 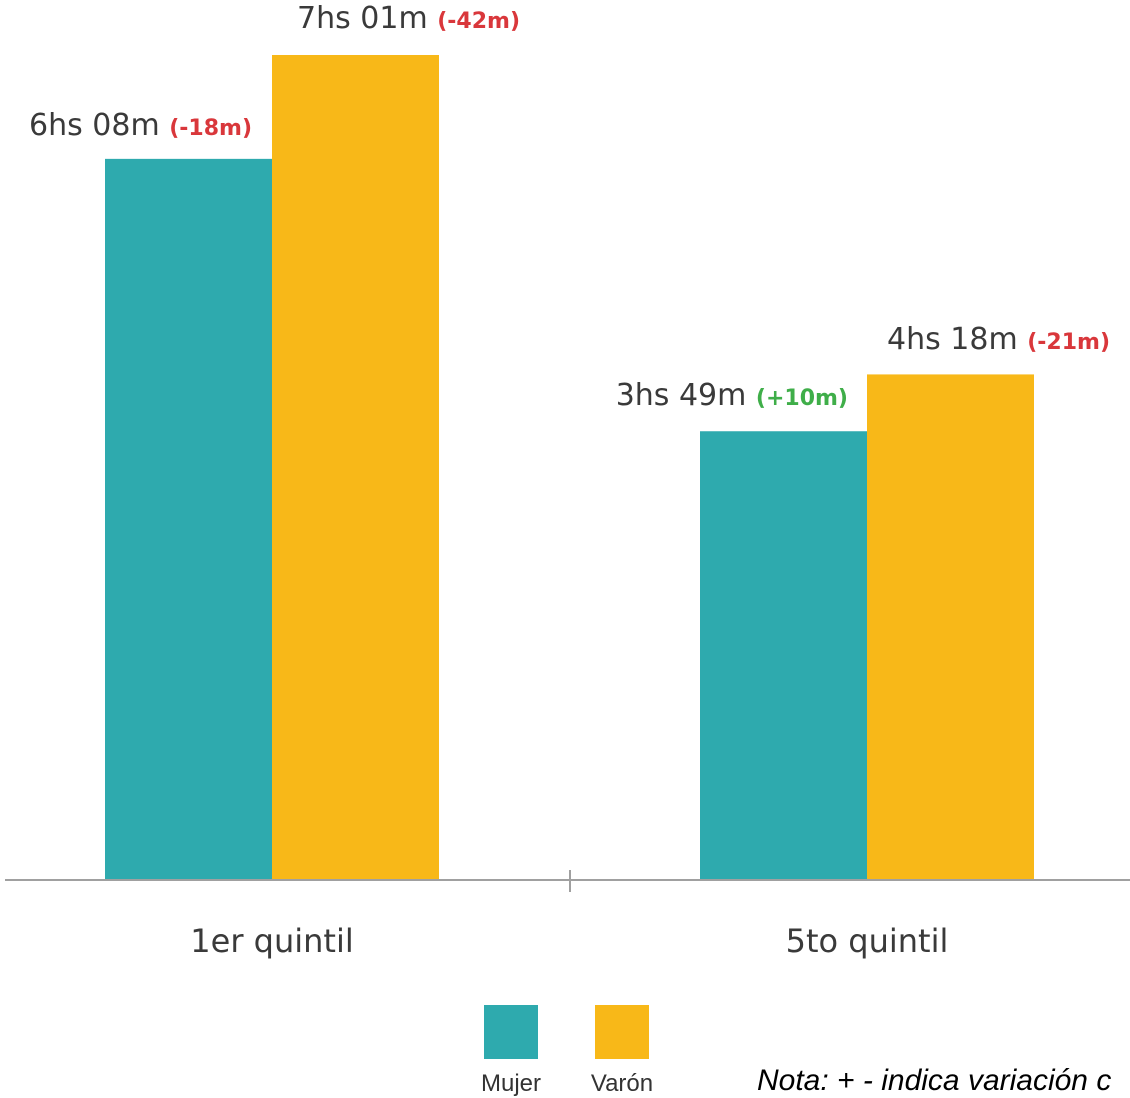 I want to click on legend-label: Varón, so click(x=622, y=1083).